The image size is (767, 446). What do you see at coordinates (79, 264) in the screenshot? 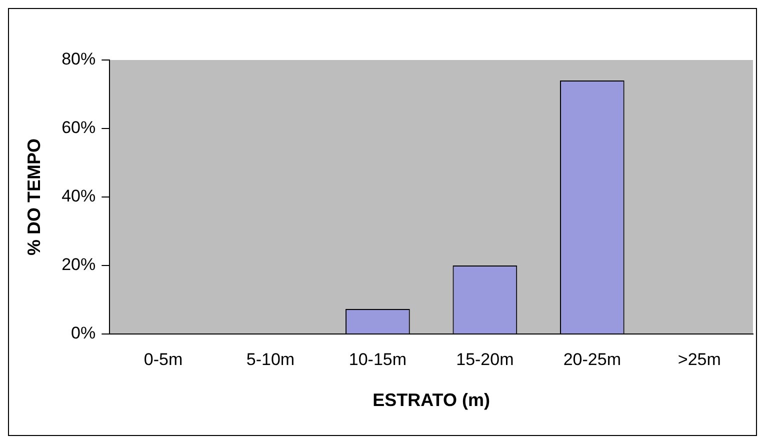
I see `y-tick-label: 20%` at bounding box center [79, 264].